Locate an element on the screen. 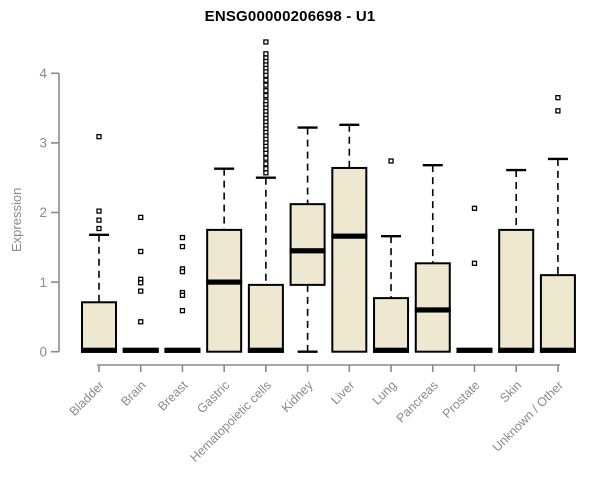 The image size is (600, 500). x-label-gastric: Gastric is located at coordinates (213, 397).